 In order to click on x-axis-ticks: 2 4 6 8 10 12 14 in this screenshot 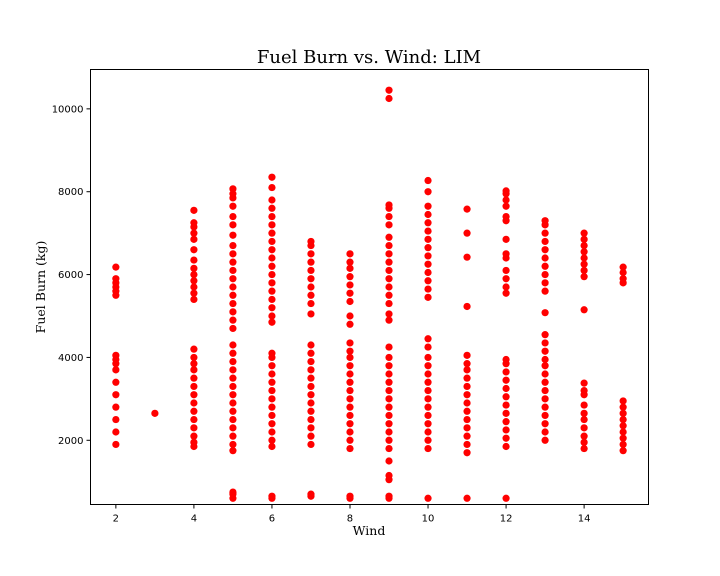, I will do `click(351, 514)`.